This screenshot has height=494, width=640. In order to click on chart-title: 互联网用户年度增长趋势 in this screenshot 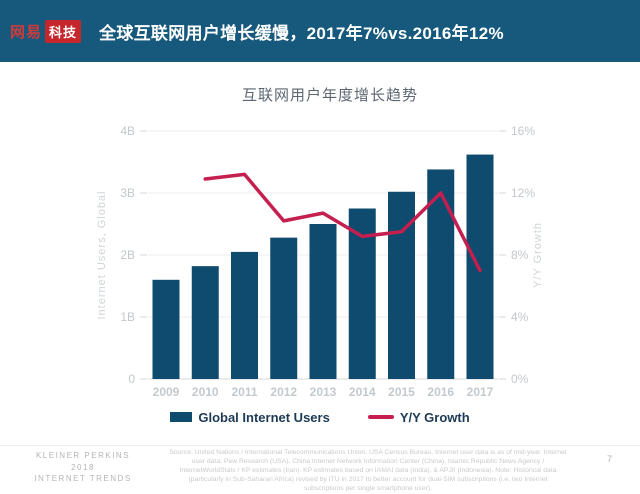, I will do `click(329, 95)`.